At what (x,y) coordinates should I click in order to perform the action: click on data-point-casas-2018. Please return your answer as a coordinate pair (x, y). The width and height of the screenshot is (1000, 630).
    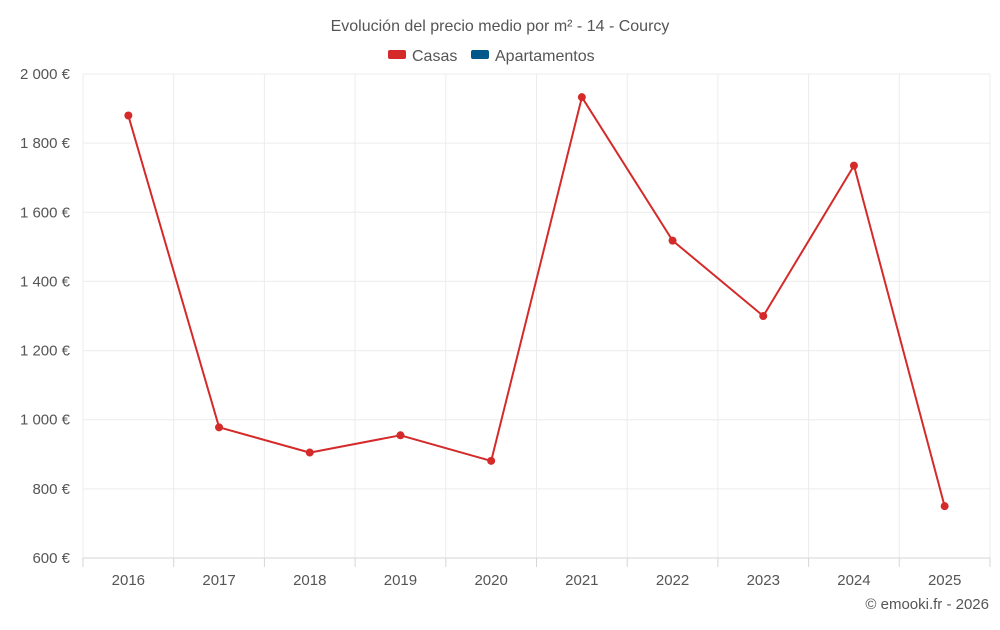
    Looking at the image, I should click on (309, 452).